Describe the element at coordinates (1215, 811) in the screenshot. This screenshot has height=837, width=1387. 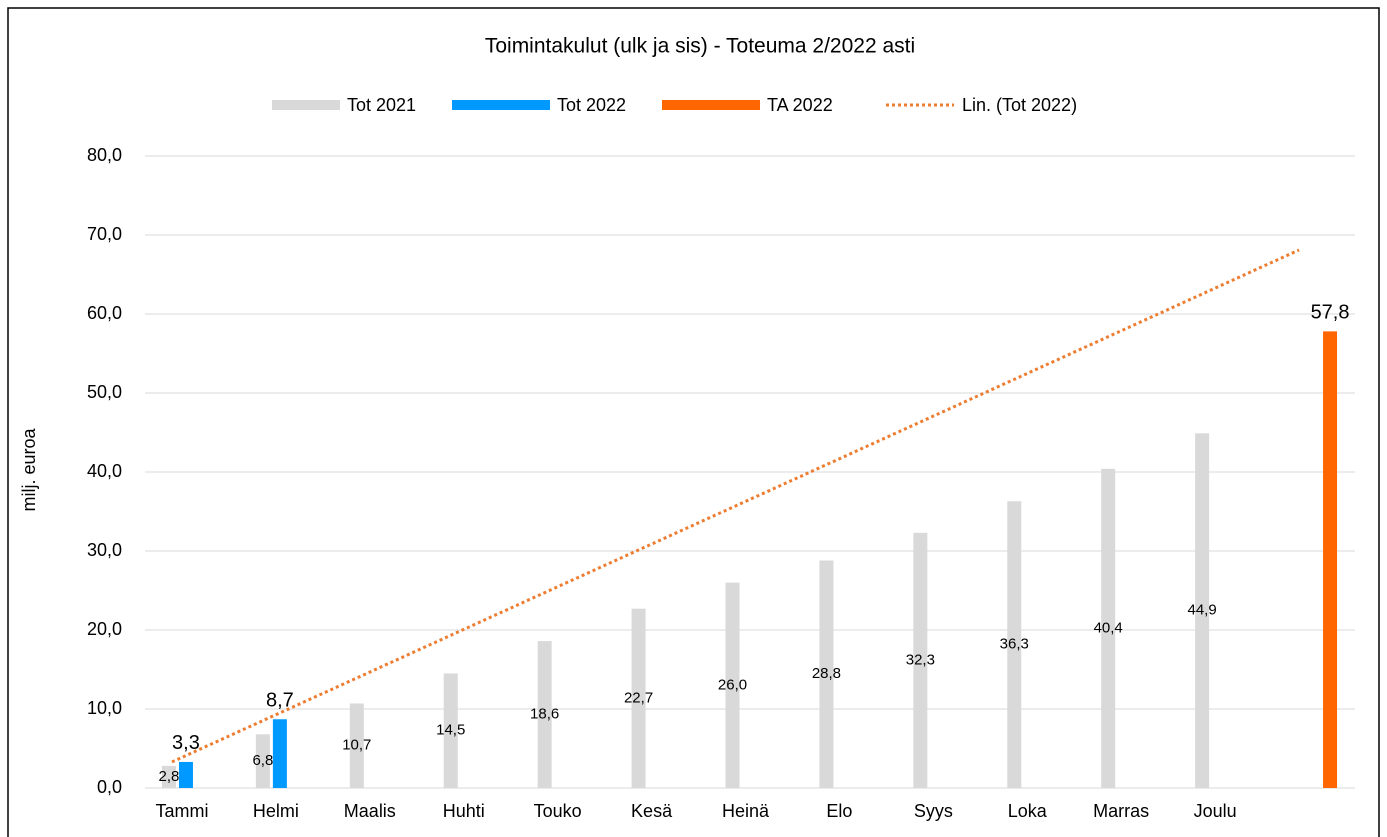
I see `x-tick-label: Joulu` at that location.